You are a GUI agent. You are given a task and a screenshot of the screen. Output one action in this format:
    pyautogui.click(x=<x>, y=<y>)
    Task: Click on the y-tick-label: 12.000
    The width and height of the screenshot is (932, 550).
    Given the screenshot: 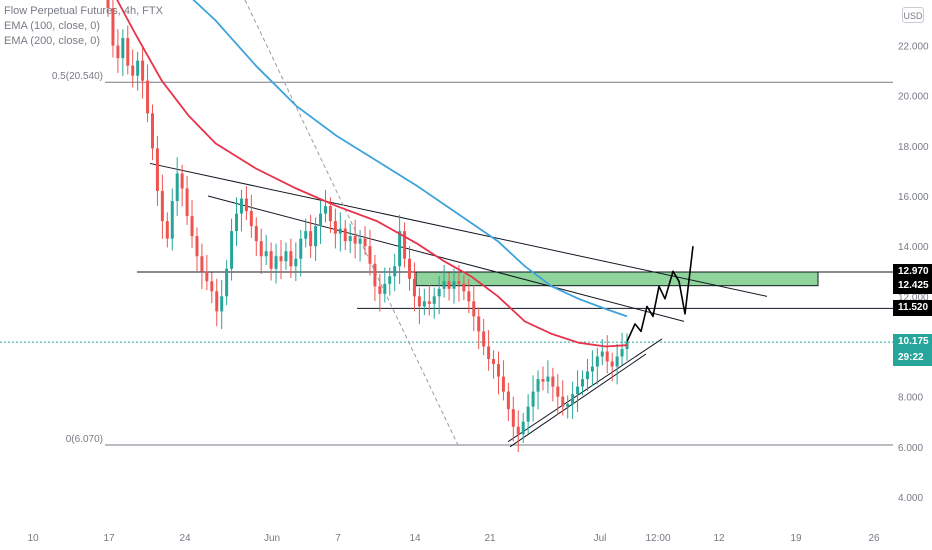 What is the action you would take?
    pyautogui.click(x=913, y=297)
    